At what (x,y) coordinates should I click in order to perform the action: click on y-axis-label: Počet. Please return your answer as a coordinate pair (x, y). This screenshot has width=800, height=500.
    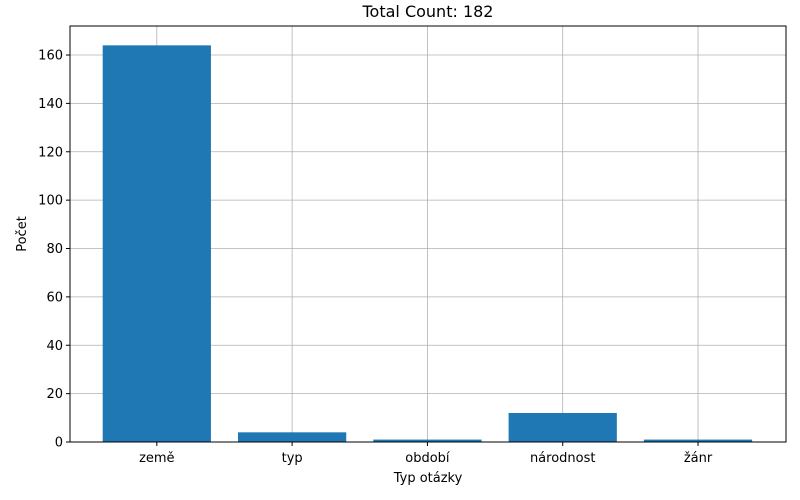
    Looking at the image, I should click on (22, 234).